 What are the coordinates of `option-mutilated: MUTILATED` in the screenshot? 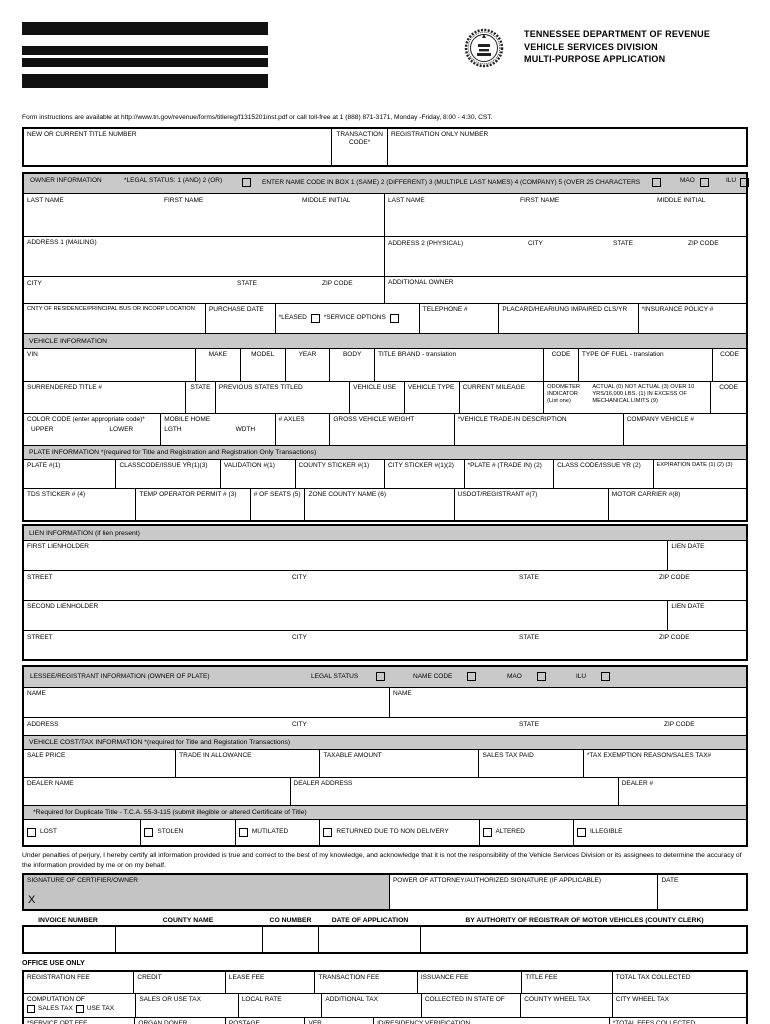 It's located at (278, 832).